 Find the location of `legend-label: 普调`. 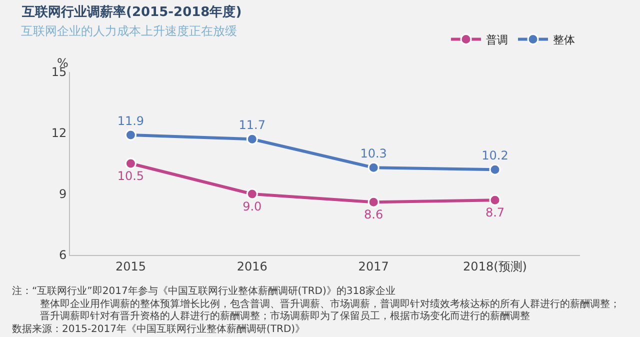

legend-label: 普调 is located at coordinates (497, 39).